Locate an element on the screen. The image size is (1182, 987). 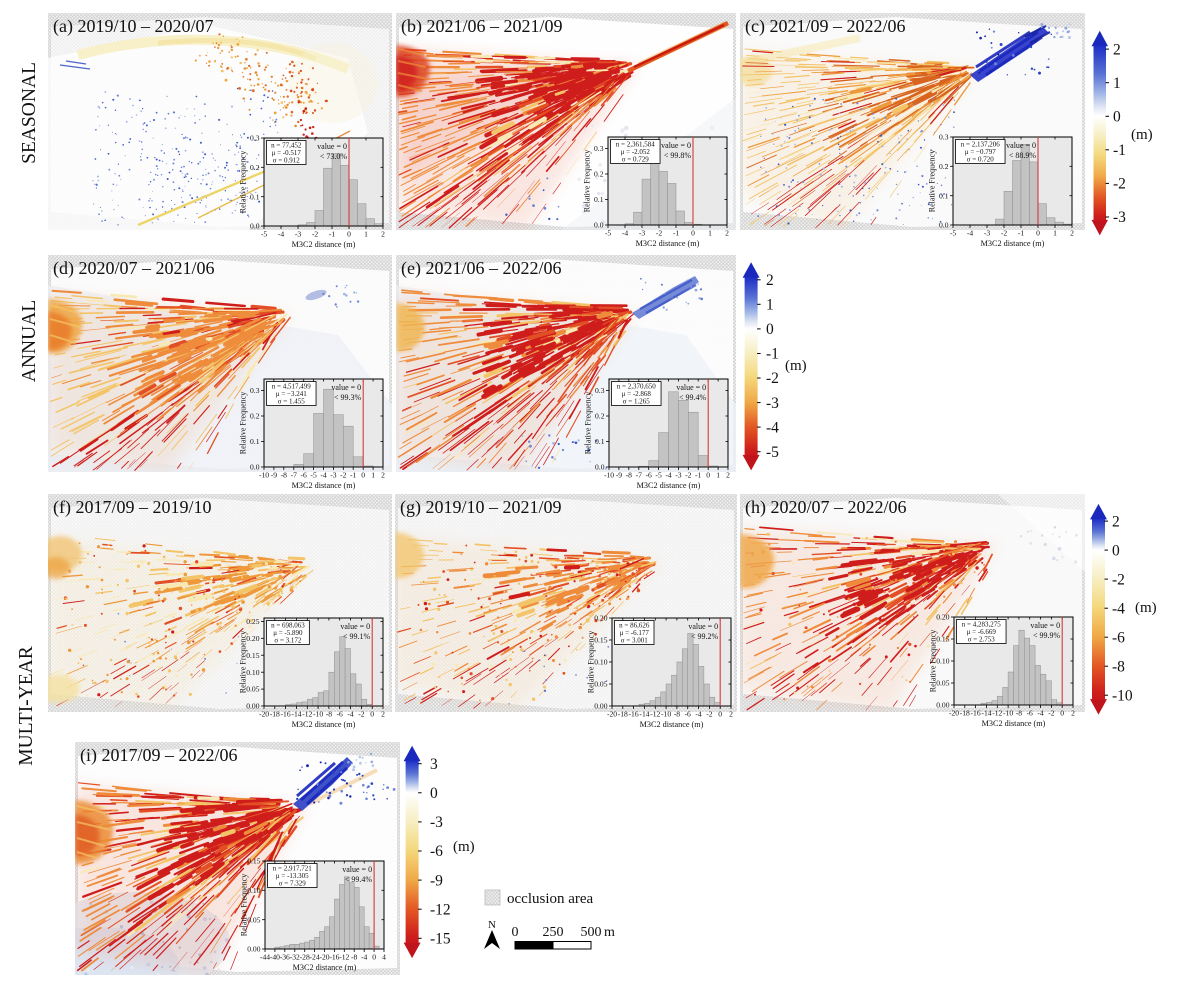
svg-text: 0.15 is located at coordinates (942, 639).